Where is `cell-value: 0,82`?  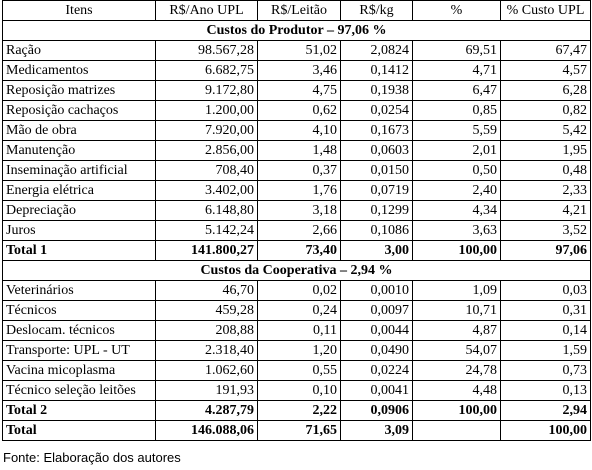
cell-value: 0,82 is located at coordinates (545, 110).